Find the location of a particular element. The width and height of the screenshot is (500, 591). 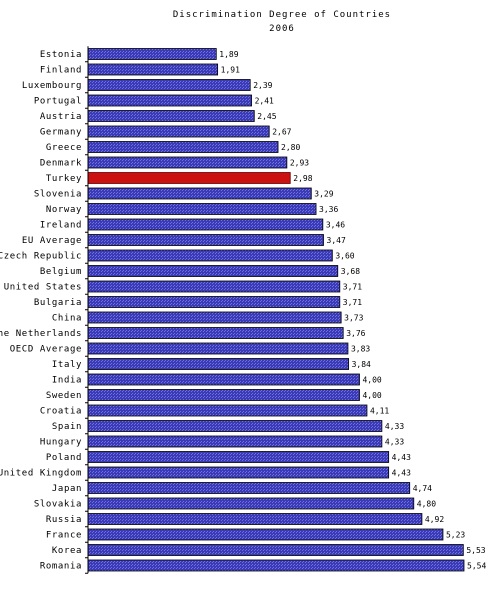

category-label: Hungary is located at coordinates (61, 443).